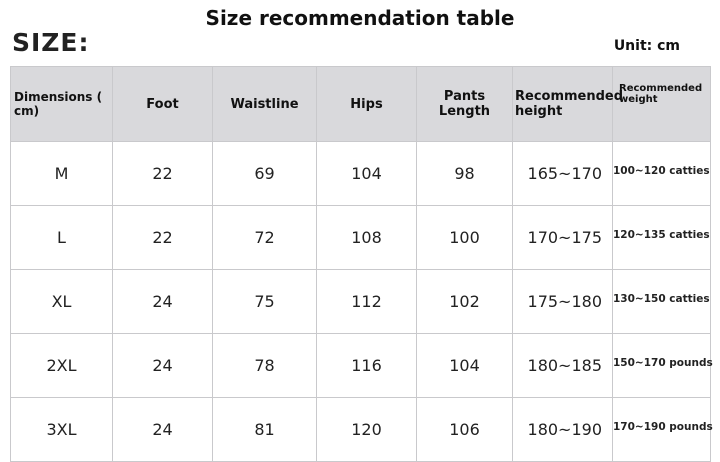  Describe the element at coordinates (661, 173) in the screenshot. I see `cell-weight: 100~120 catties` at that location.